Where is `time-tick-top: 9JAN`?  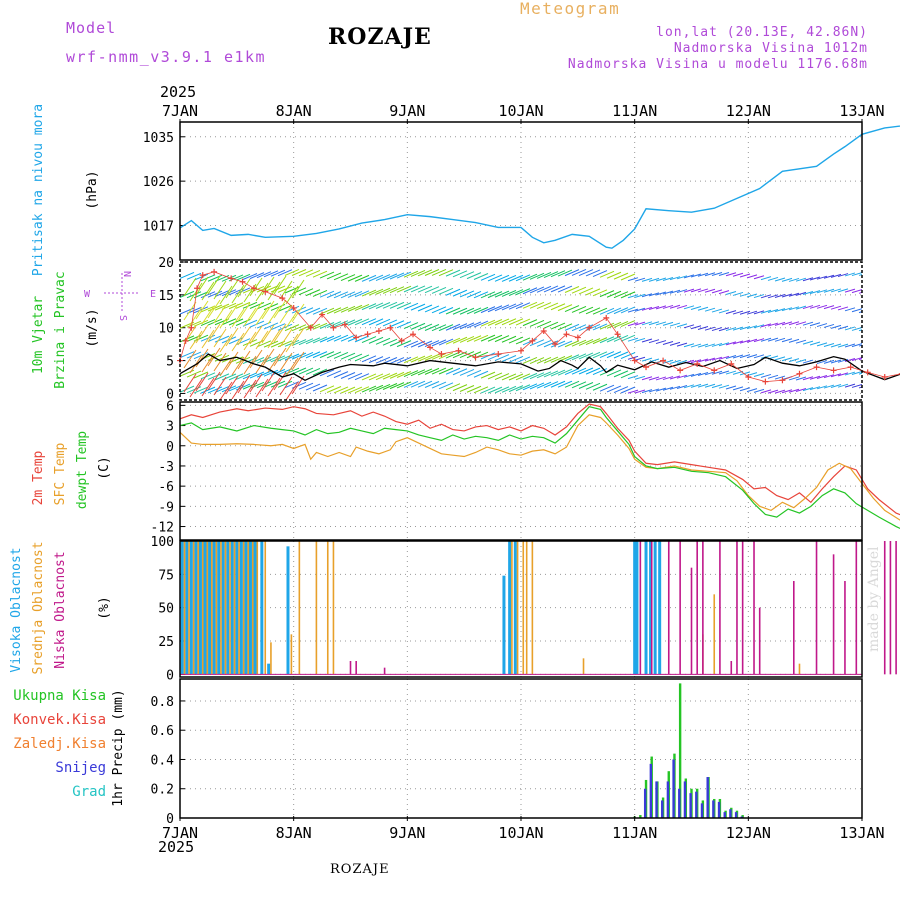
time-tick-top: 9JAN is located at coordinates (407, 111).